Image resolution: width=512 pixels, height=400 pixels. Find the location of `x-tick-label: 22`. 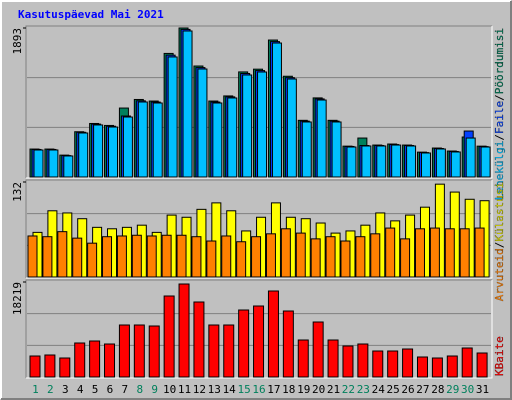

x-tick-label: 22 is located at coordinates (348, 389).